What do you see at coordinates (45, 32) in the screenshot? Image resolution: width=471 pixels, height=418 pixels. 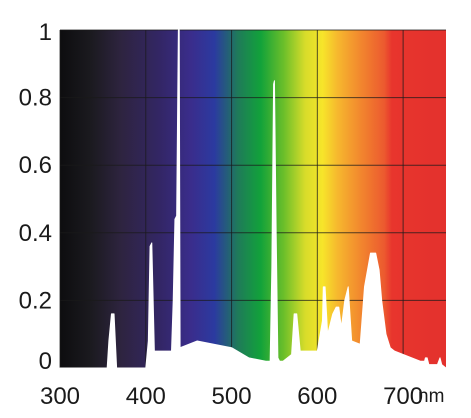 I see `y-tick-label: 1` at bounding box center [45, 32].